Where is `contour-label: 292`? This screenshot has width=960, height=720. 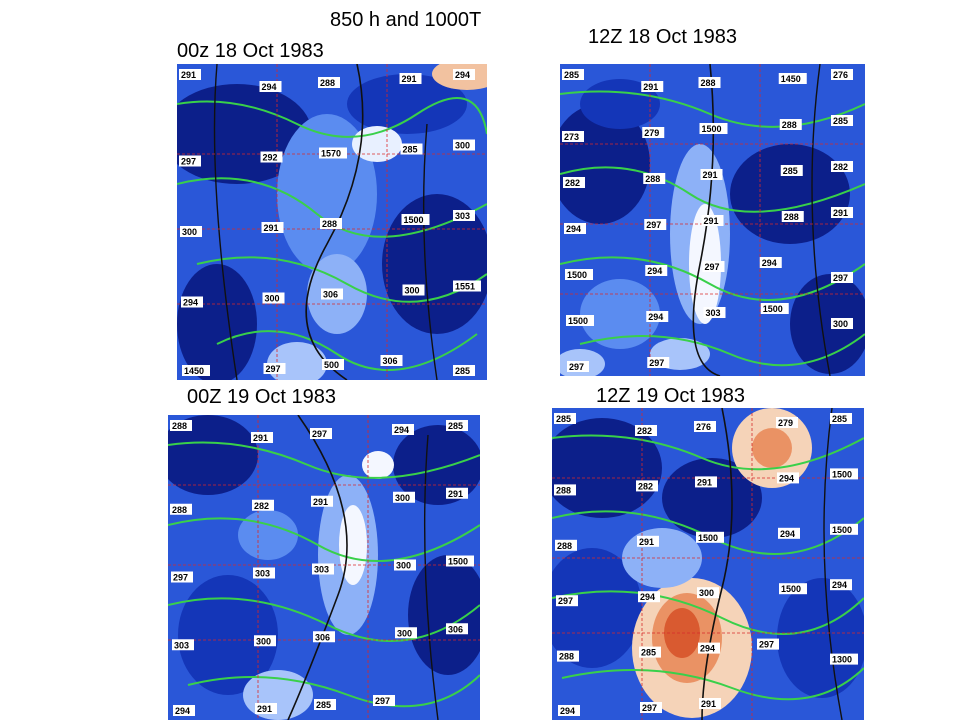
contour-label: 292 is located at coordinates (270, 158).